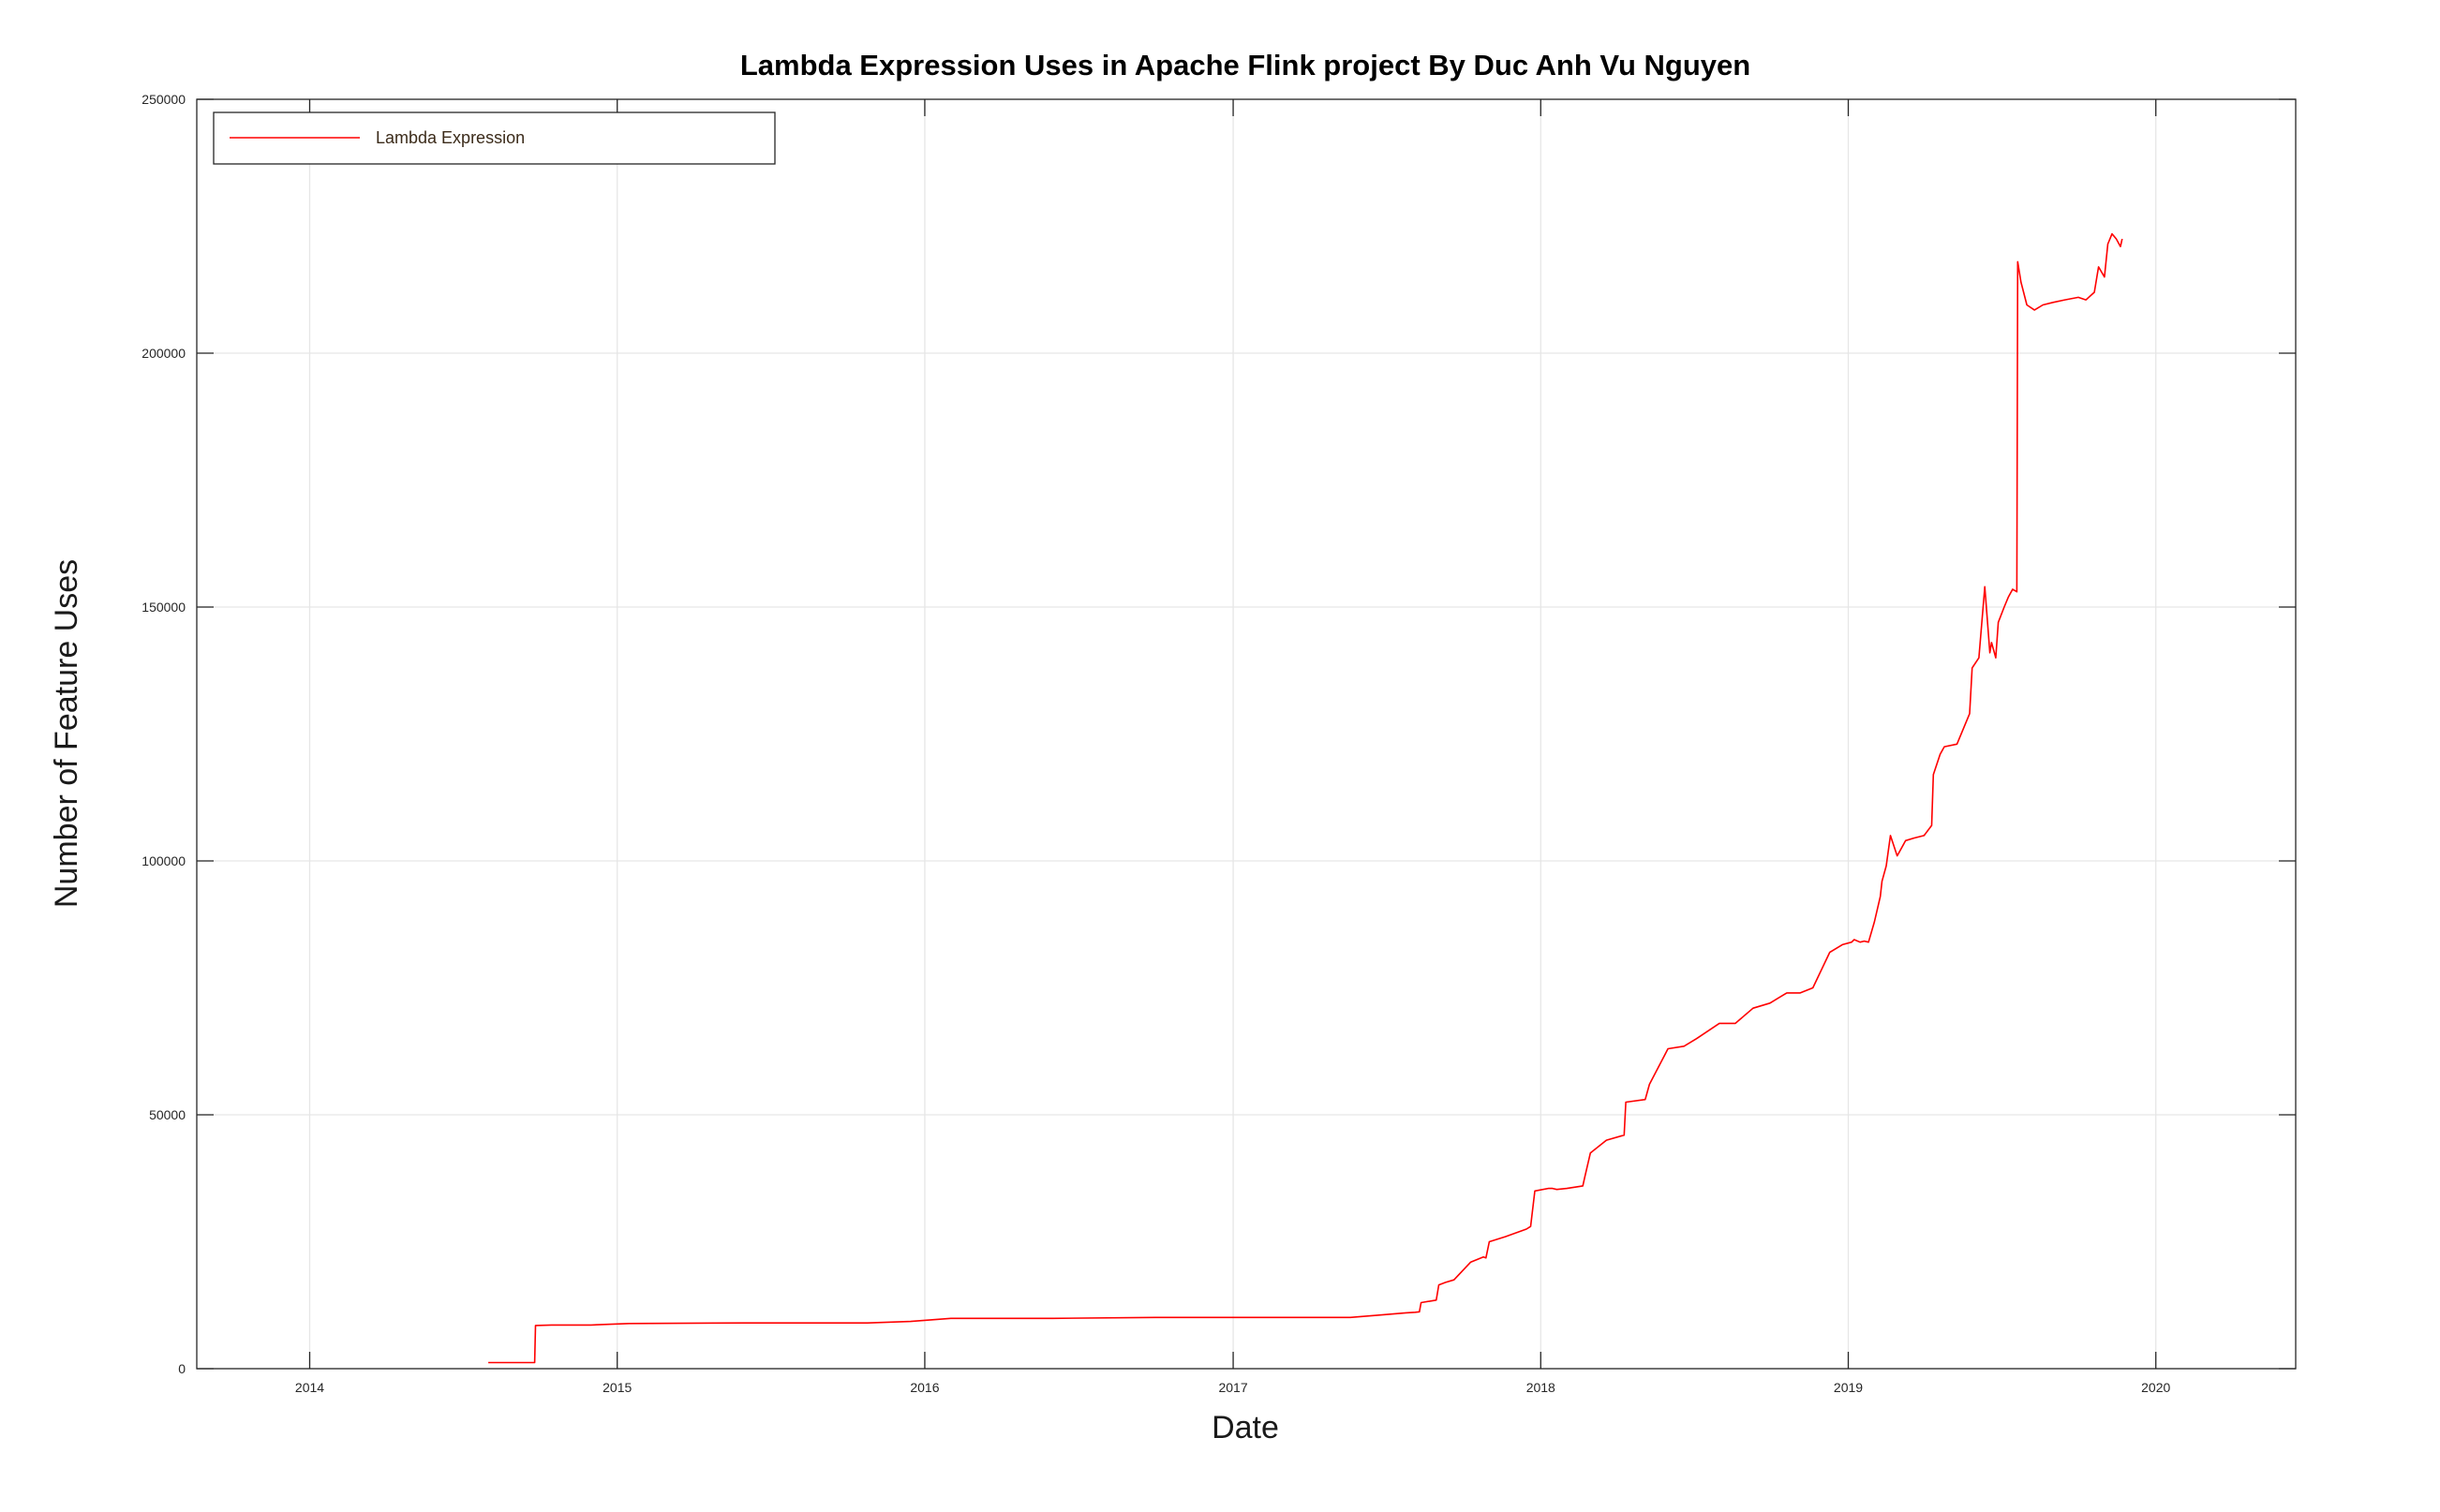 The image size is (2440, 1512). I want to click on y-axis-label: Number of Feature Uses, so click(66, 733).